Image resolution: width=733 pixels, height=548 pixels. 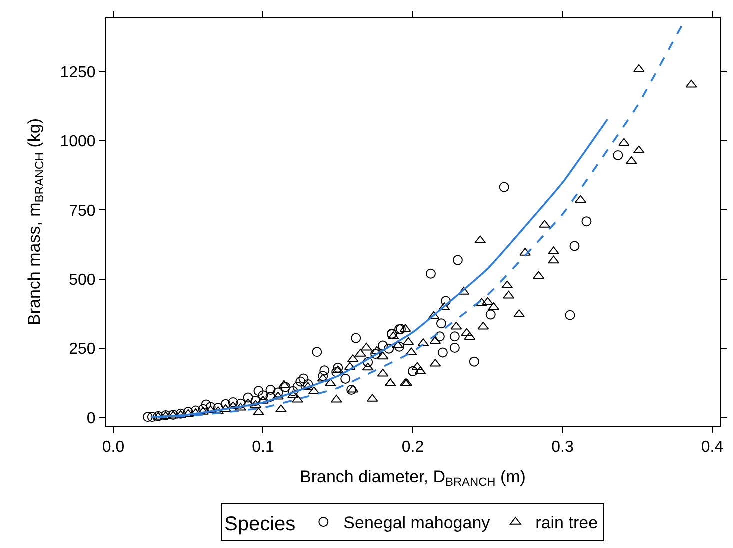 I want to click on x-axis-title: Branch diameter, D$_{BRANCH}$ (m), so click(x=413, y=479).